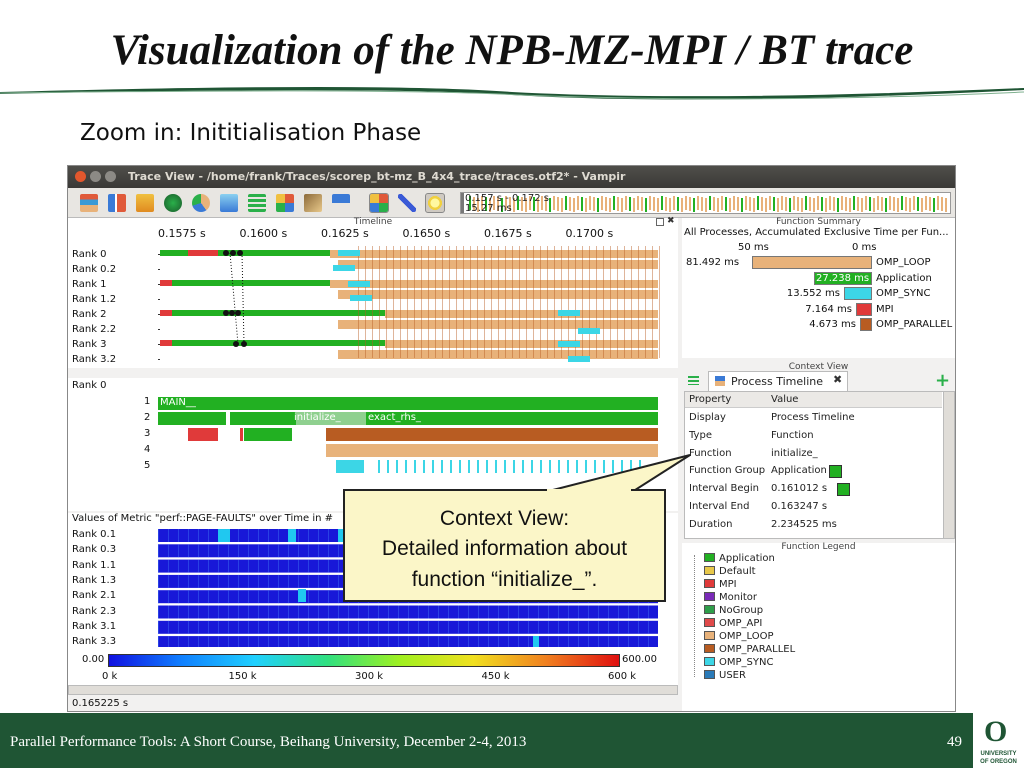 Image resolution: width=1024 pixels, height=768 pixels. Describe the element at coordinates (341, 203) in the screenshot. I see `call-tree-icon` at that location.